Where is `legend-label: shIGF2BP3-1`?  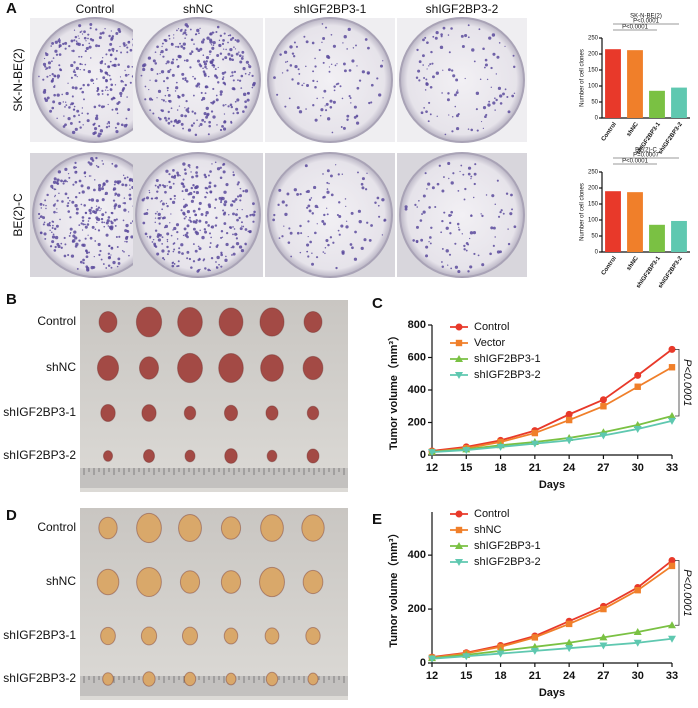 legend-label: shIGF2BP3-1 is located at coordinates (507, 359).